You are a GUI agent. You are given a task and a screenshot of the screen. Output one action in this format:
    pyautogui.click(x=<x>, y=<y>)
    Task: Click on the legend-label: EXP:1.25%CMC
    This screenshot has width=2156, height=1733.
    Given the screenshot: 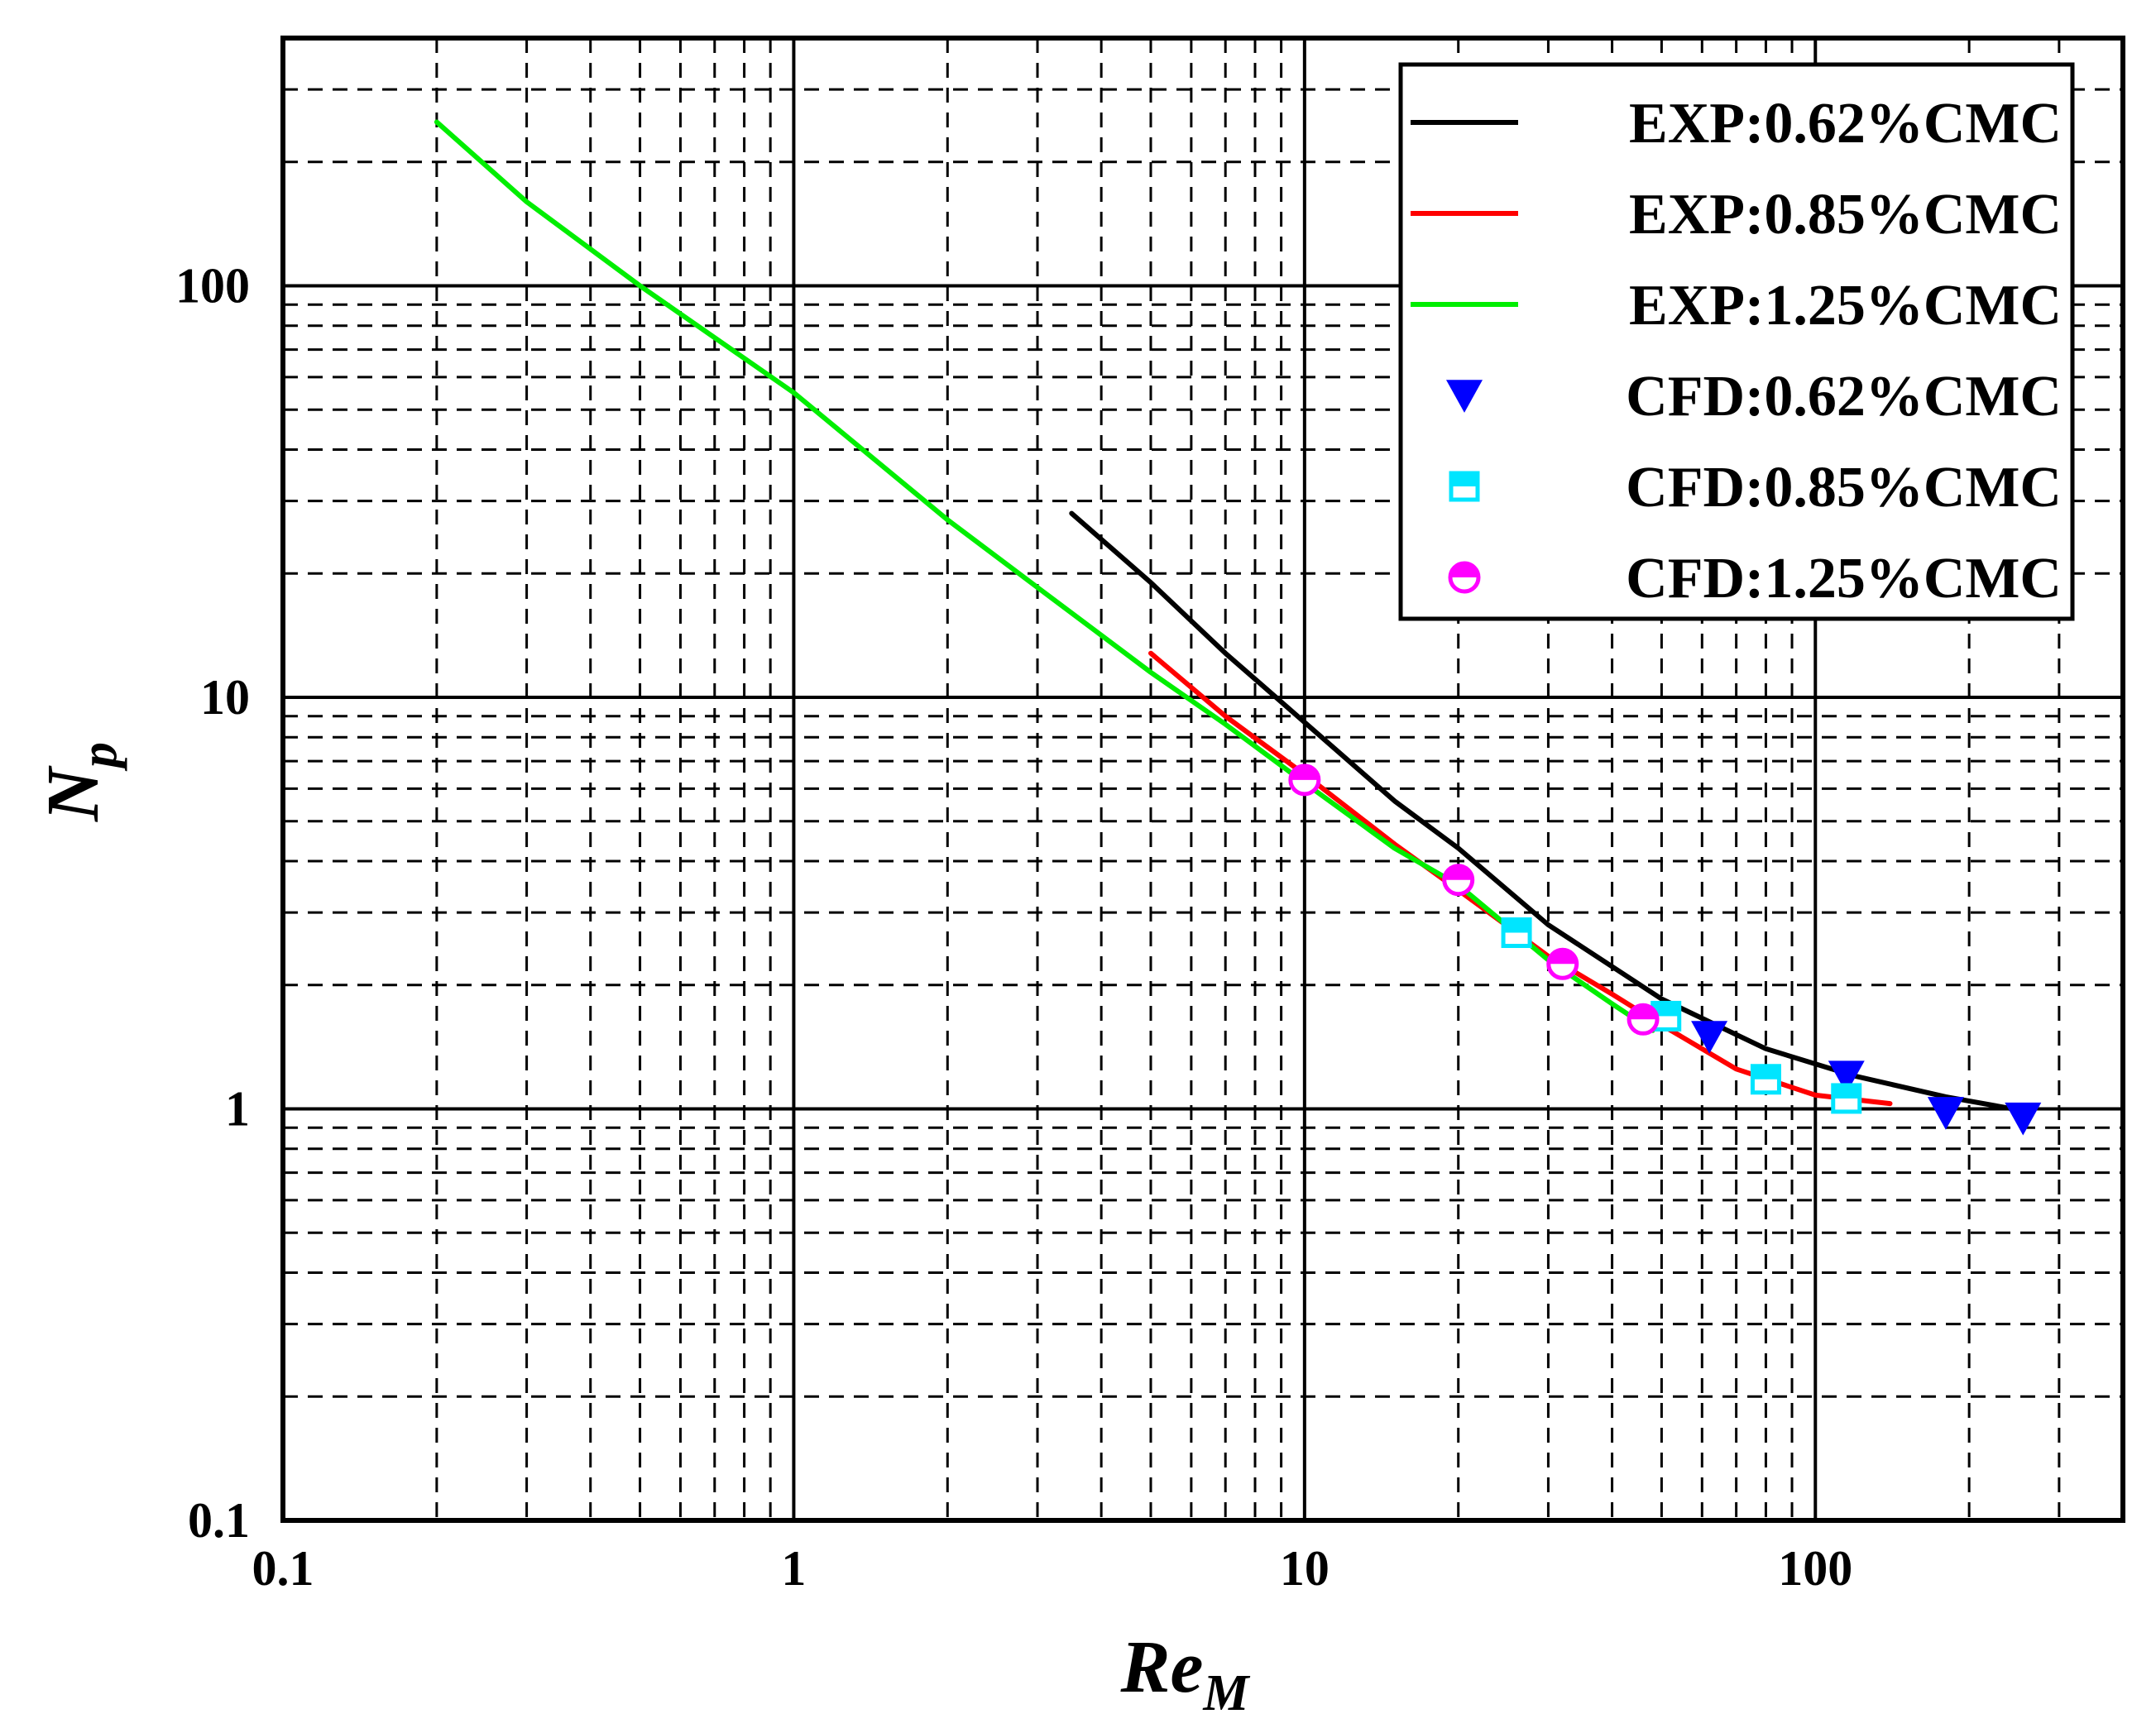 What is the action you would take?
    pyautogui.click(x=1845, y=306)
    